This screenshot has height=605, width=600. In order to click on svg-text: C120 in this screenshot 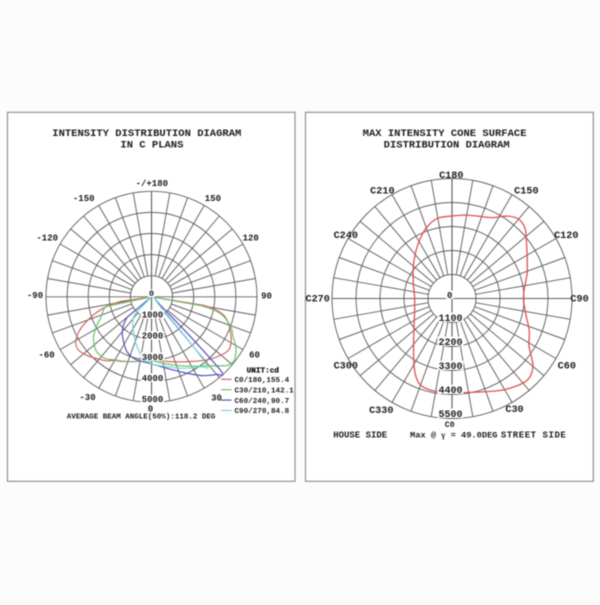, I will do `click(566, 236)`.